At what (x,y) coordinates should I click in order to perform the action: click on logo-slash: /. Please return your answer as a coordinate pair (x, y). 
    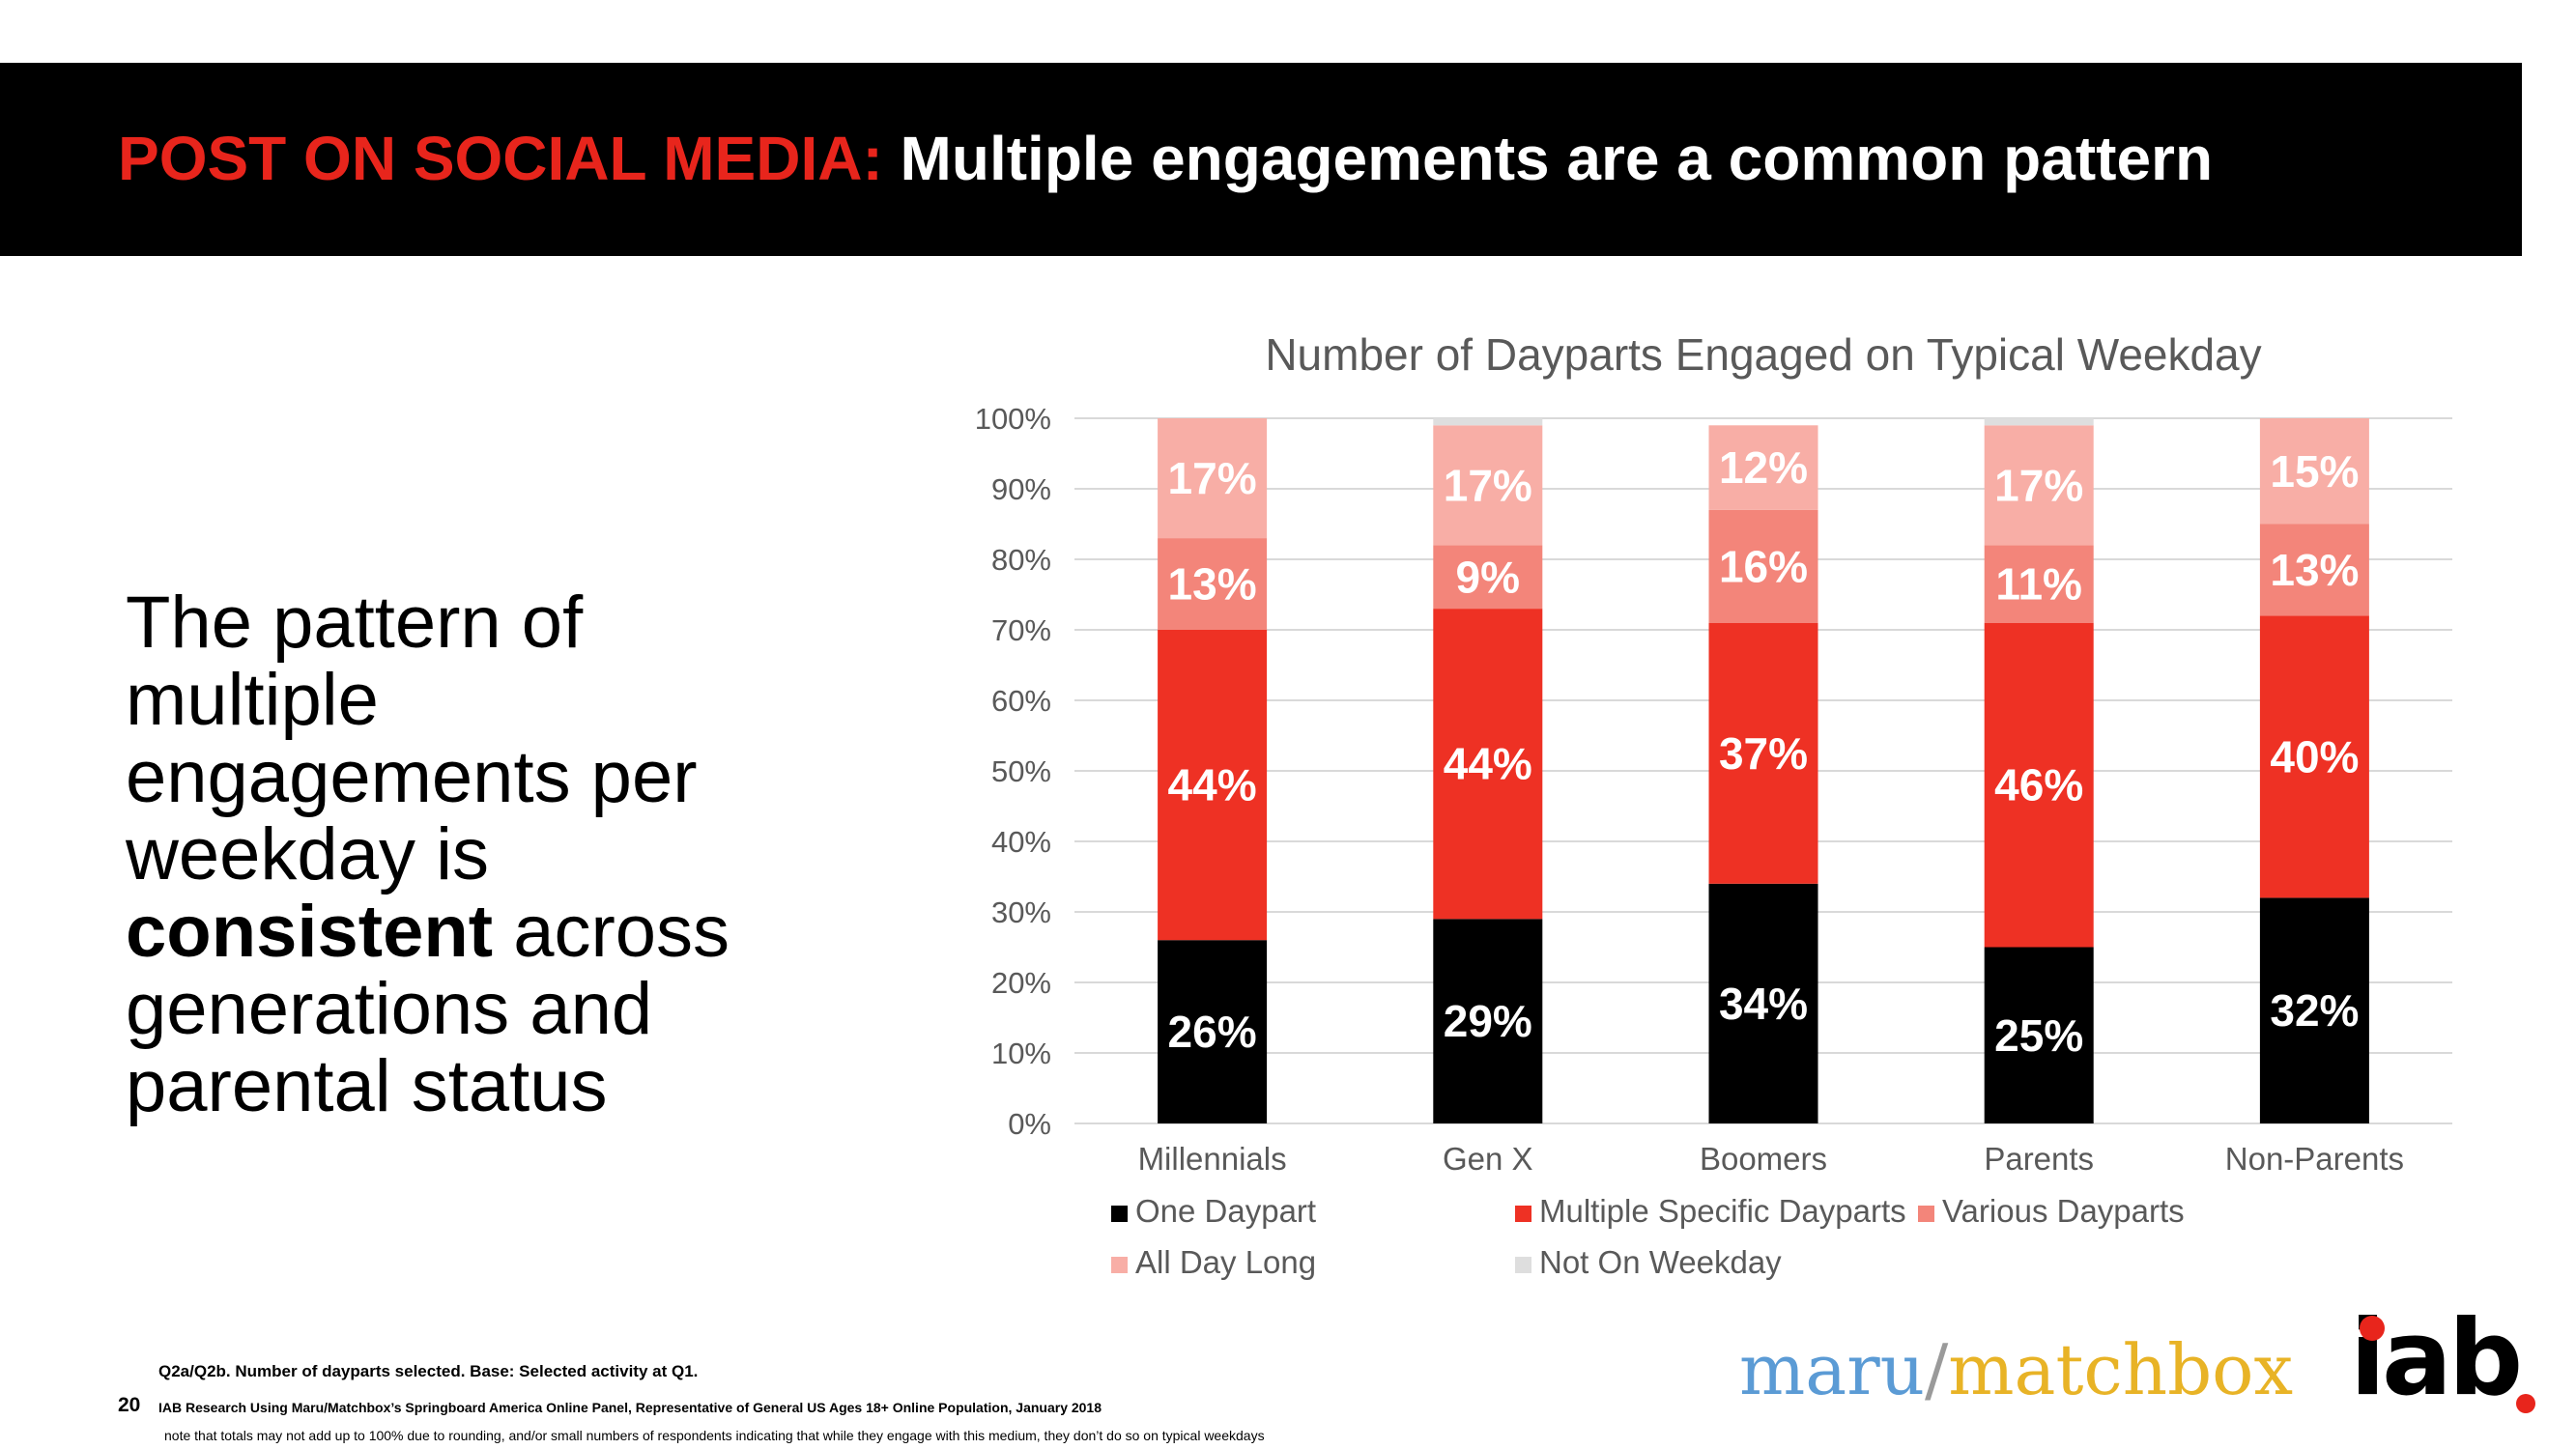
    Looking at the image, I should click on (1937, 1369).